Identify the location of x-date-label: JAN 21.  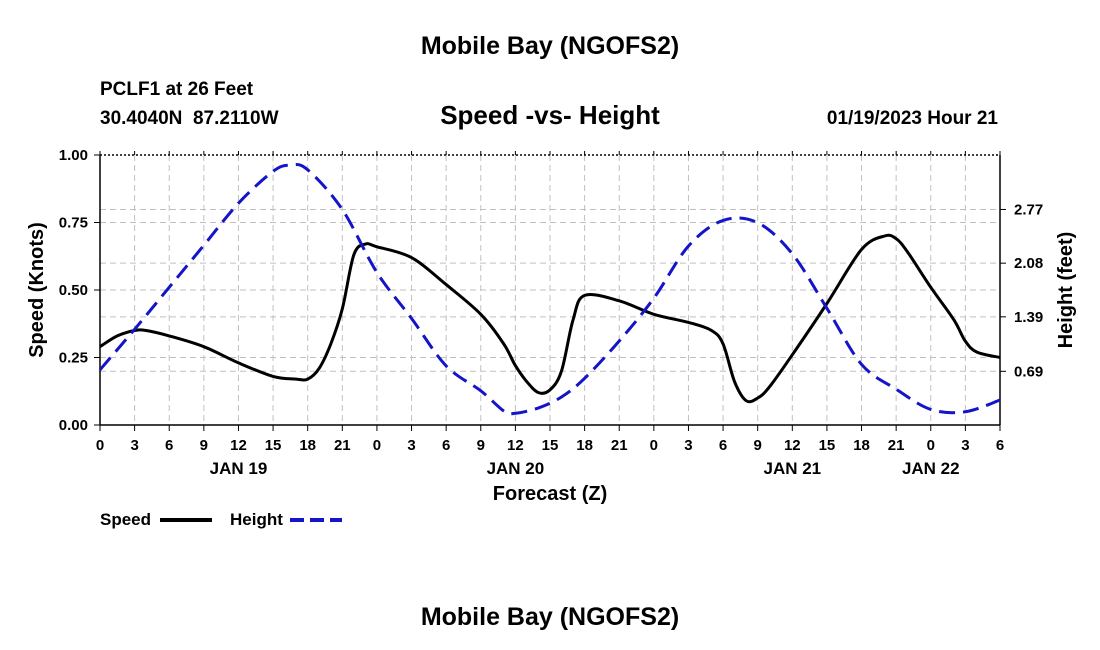
(792, 468).